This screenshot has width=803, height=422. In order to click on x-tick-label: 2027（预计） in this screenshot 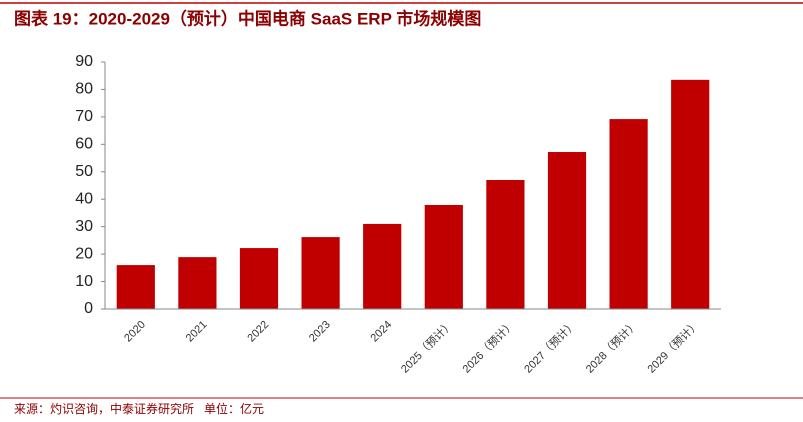, I will do `click(551, 347)`.